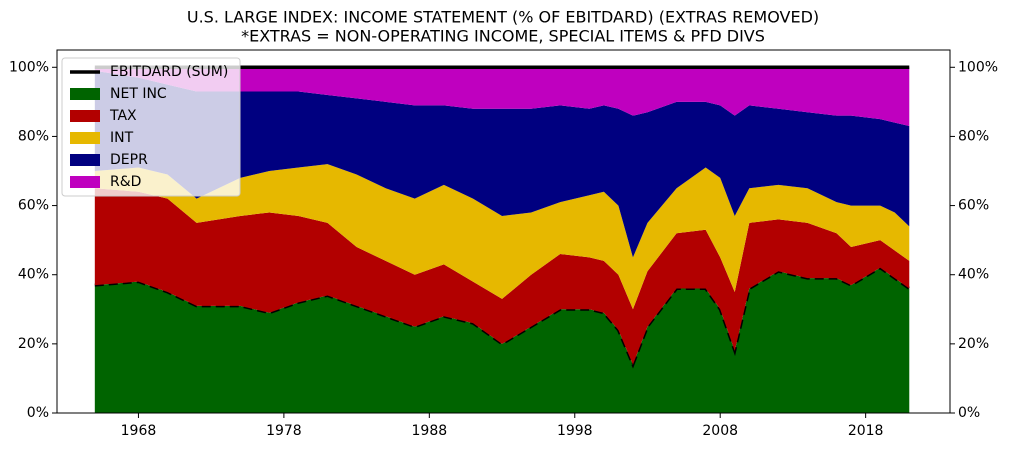 The height and width of the screenshot is (454, 1021). Describe the element at coordinates (122, 138) in the screenshot. I see `legend-label: INT` at that location.